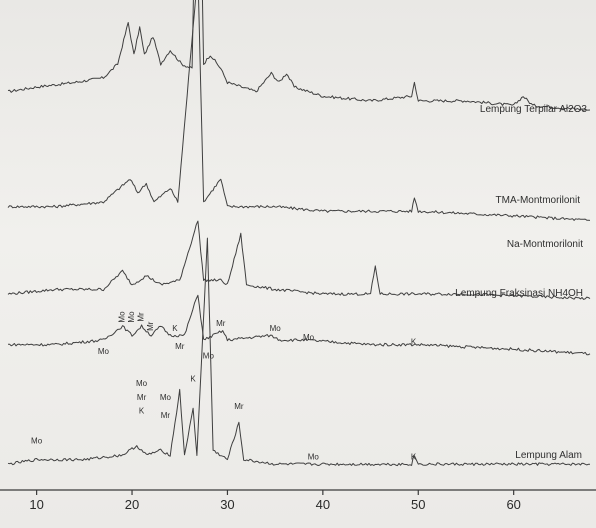 The width and height of the screenshot is (596, 528). What do you see at coordinates (414, 342) in the screenshot?
I see `peak-label-21: K` at bounding box center [414, 342].